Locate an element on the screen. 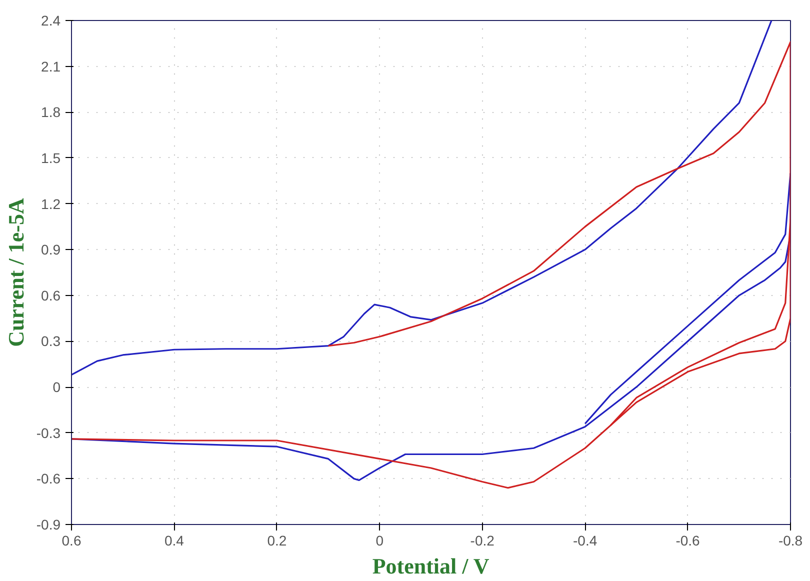  x-axis-title: Potential / V is located at coordinates (431, 566).